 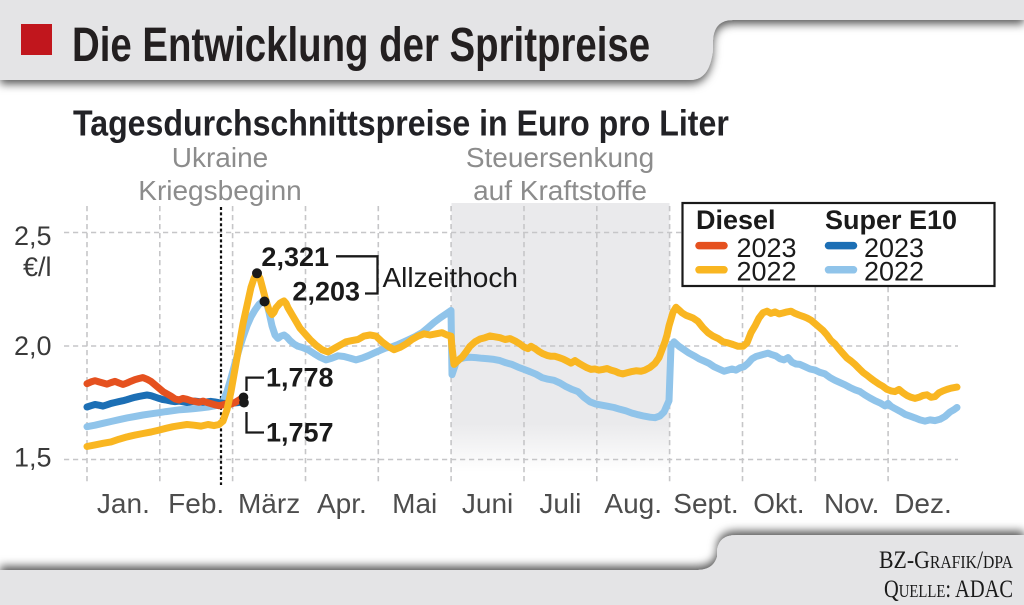 What do you see at coordinates (560, 190) in the screenshot?
I see `svg-text: auf Kraftstoffe` at bounding box center [560, 190].